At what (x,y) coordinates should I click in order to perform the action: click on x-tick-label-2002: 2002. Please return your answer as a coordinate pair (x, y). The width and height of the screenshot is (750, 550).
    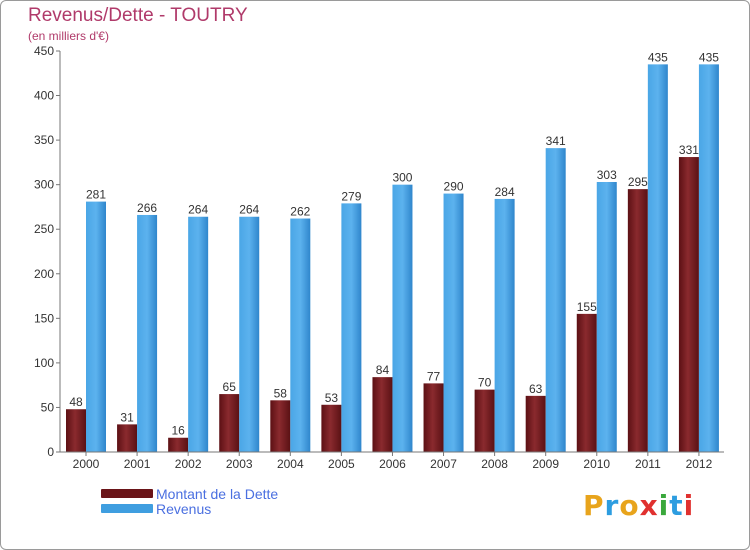
    Looking at the image, I should click on (188, 464).